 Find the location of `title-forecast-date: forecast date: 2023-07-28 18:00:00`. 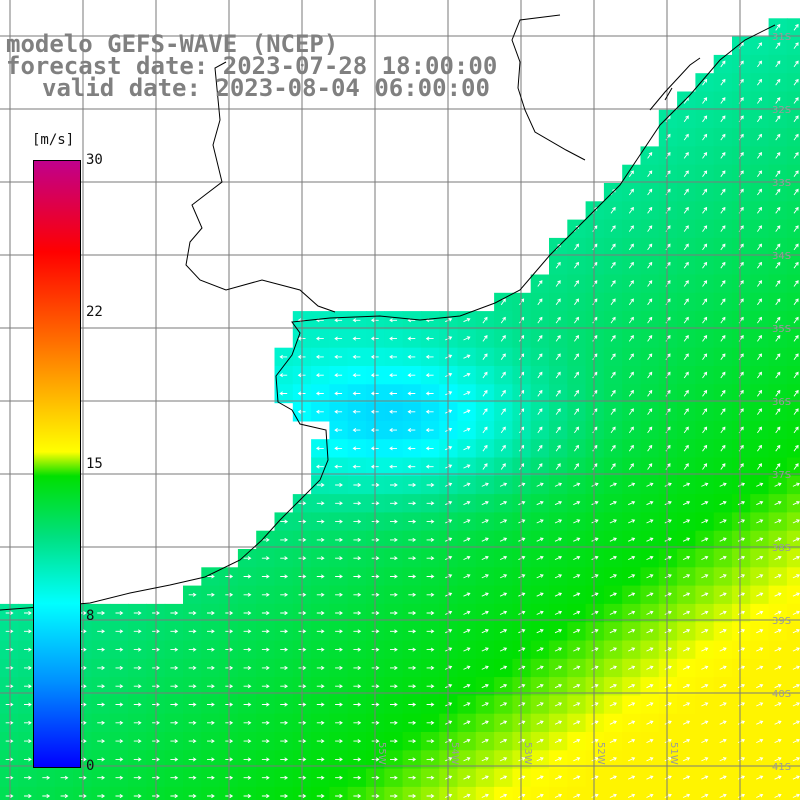

title-forecast-date: forecast date: 2023-07-28 18:00:00 is located at coordinates (252, 66).